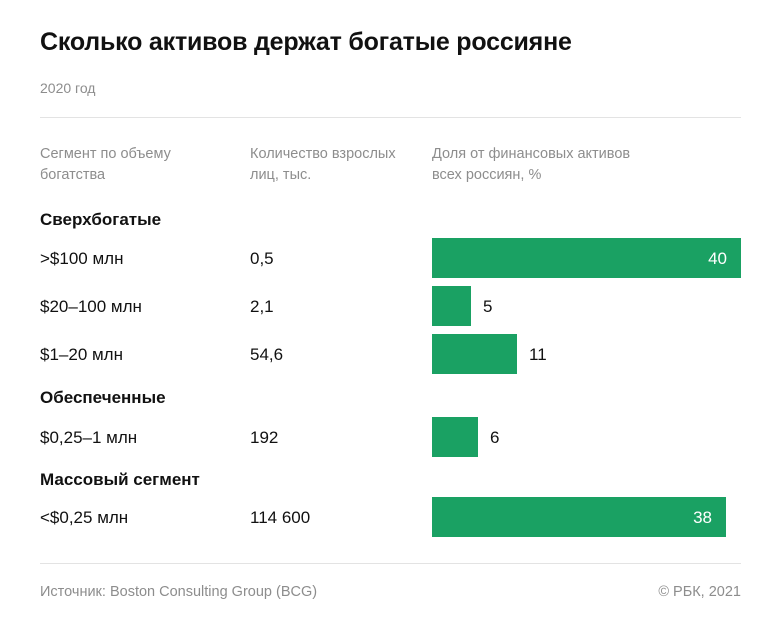 This screenshot has width=760, height=617. I want to click on adult-count: 54,6, so click(267, 354).